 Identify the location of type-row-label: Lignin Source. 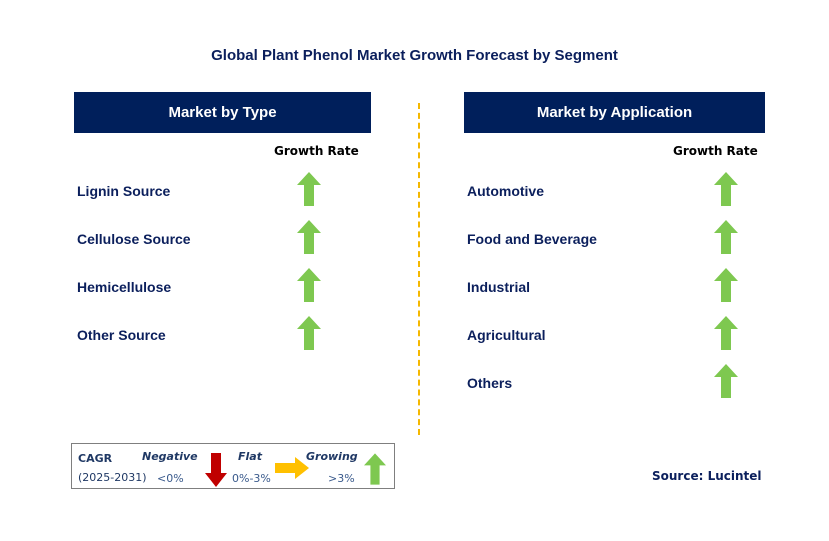
(124, 191).